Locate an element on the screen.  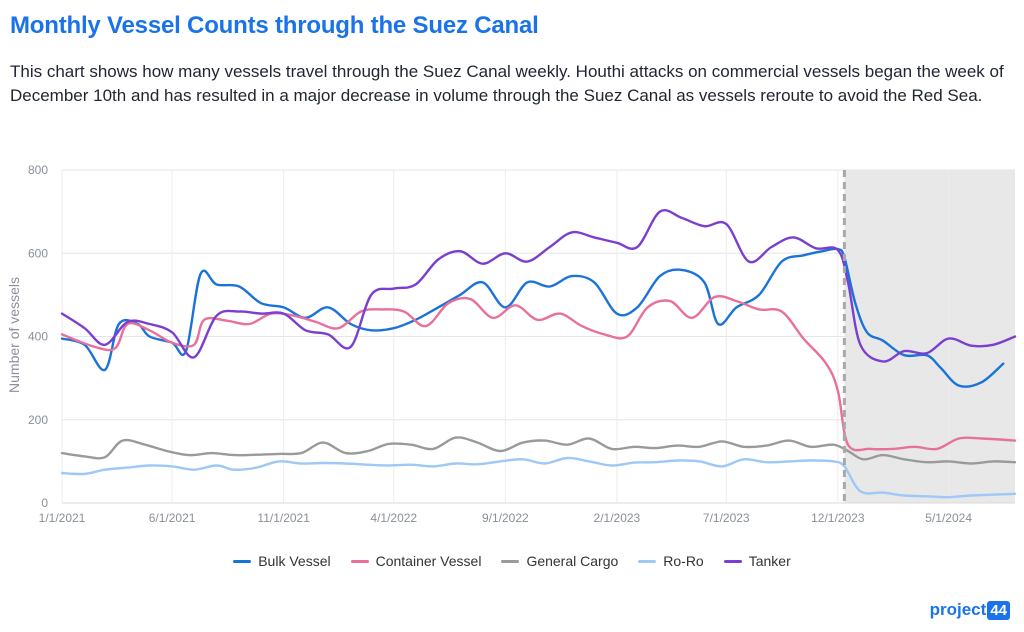
x-tick-label: 4/1/2022 is located at coordinates (393, 518).